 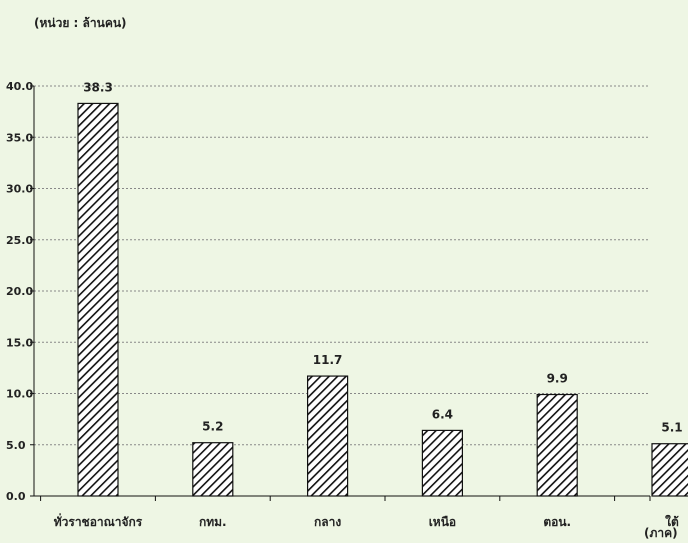 I want to click on y-tick-label: 0.0, so click(x=16, y=496).